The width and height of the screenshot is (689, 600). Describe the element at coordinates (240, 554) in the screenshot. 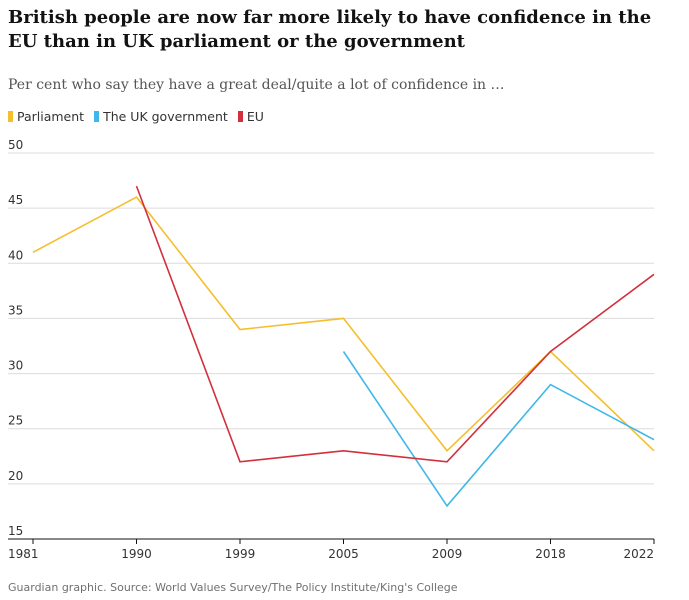

I see `x-tick-label-1999: 1999` at that location.